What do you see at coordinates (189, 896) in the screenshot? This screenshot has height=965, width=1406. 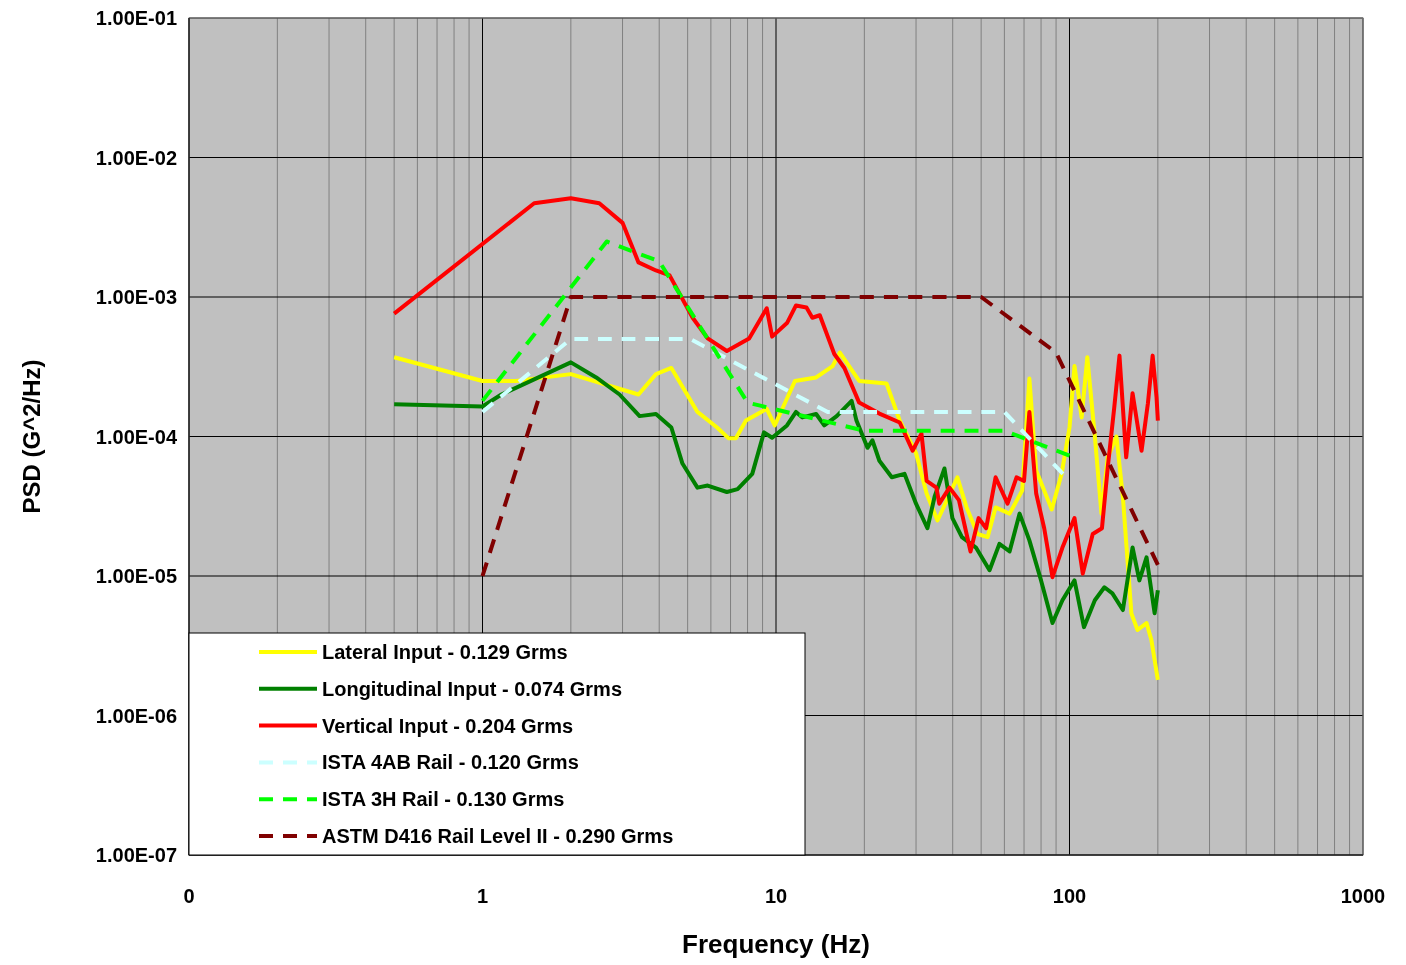 I see `x-tick-label: 0` at bounding box center [189, 896].